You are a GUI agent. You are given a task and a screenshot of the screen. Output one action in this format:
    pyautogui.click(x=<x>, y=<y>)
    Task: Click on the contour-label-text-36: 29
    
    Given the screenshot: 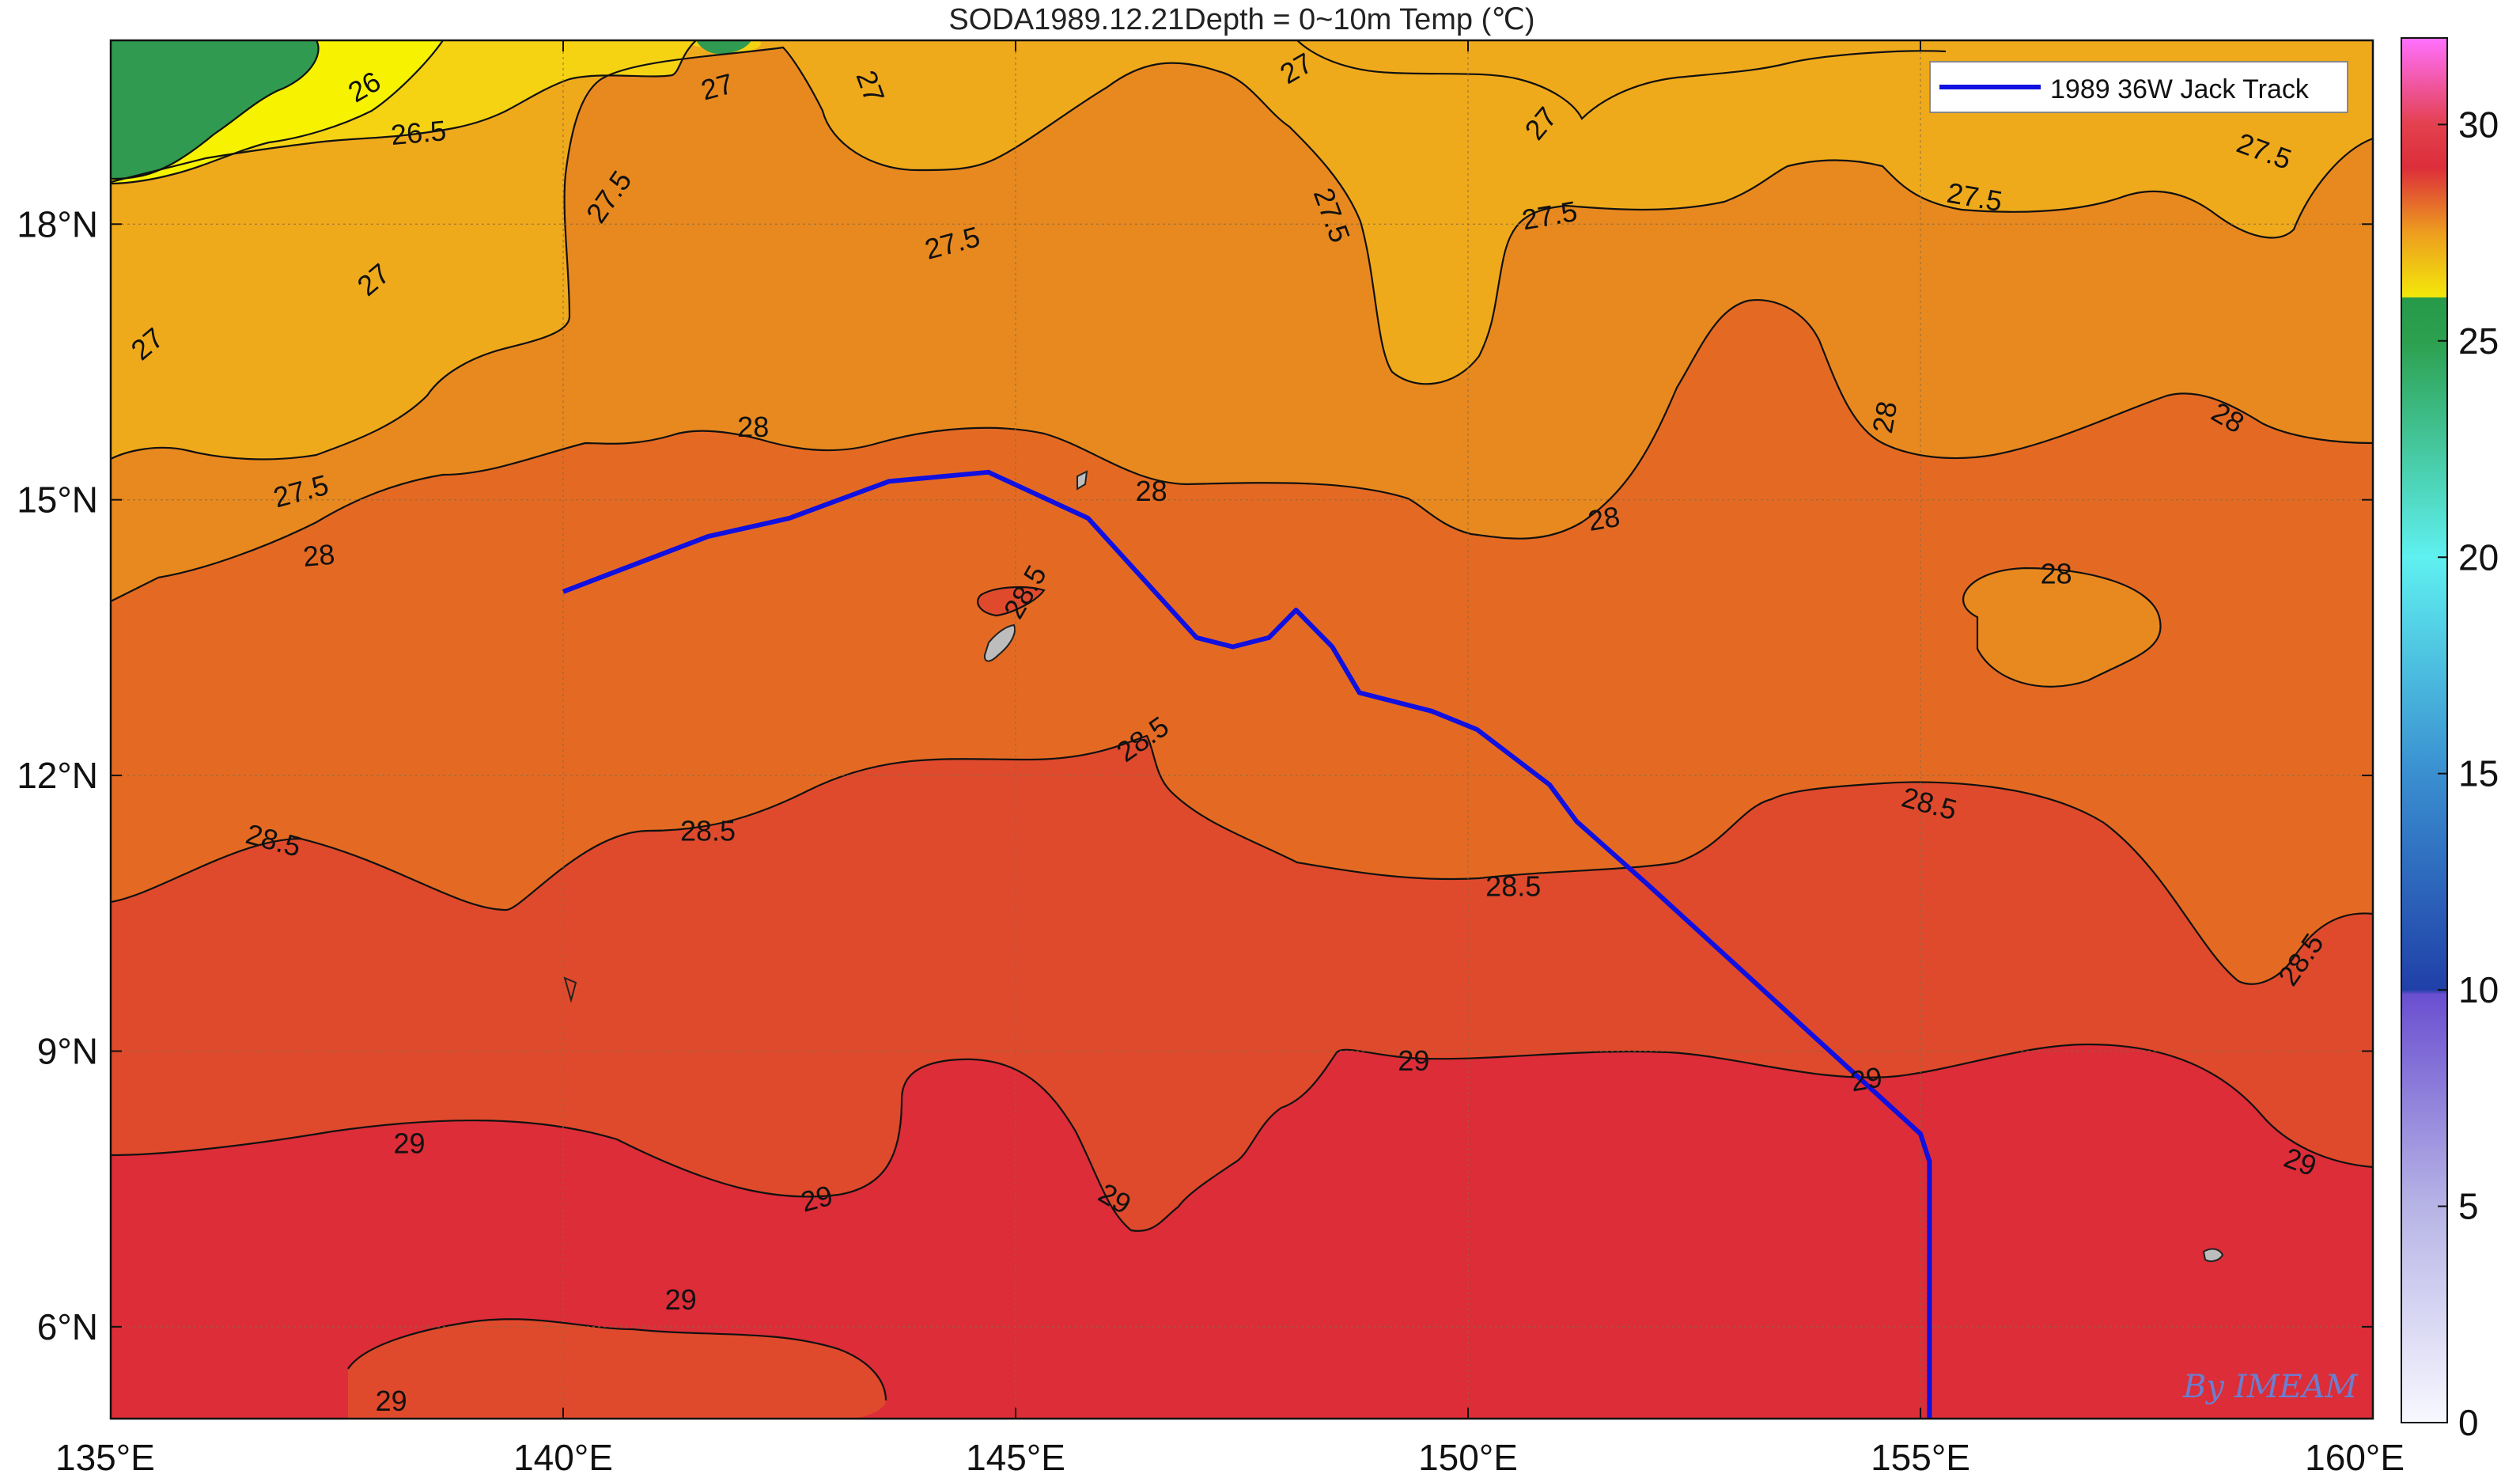 What is the action you would take?
    pyautogui.click(x=391, y=1401)
    